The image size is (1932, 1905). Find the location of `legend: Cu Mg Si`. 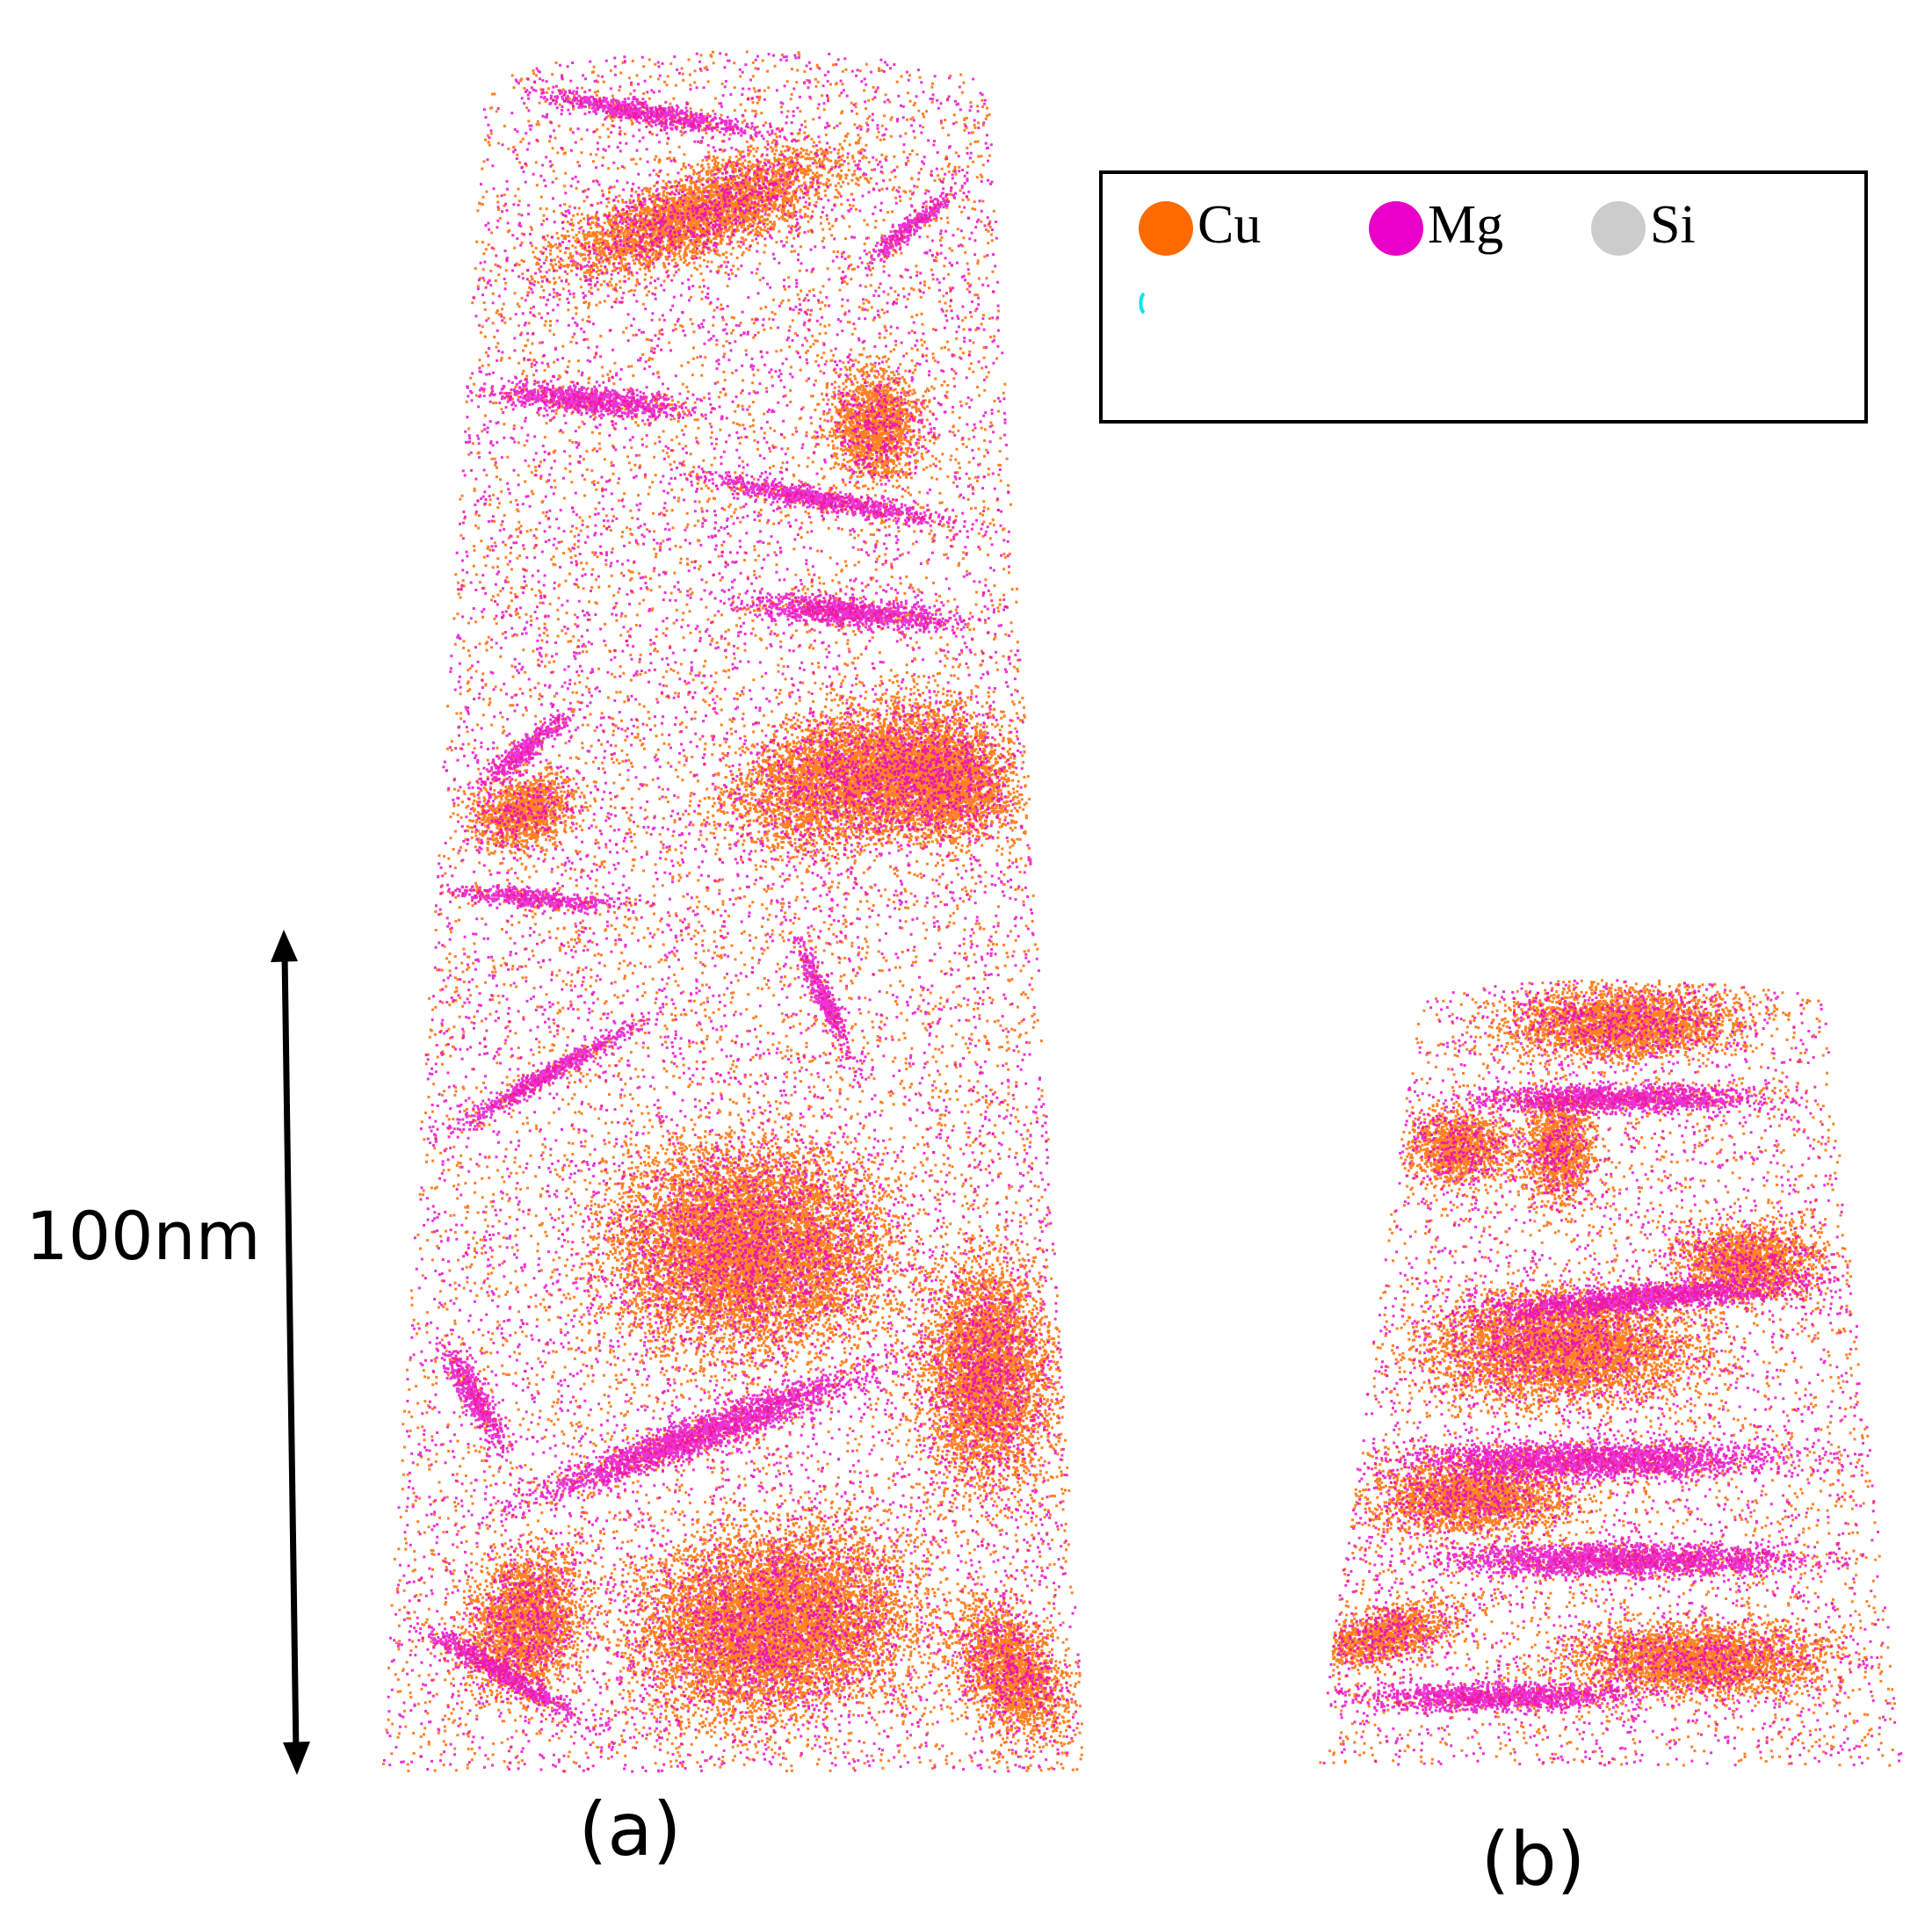

legend: Cu Mg Si is located at coordinates (1417, 226).